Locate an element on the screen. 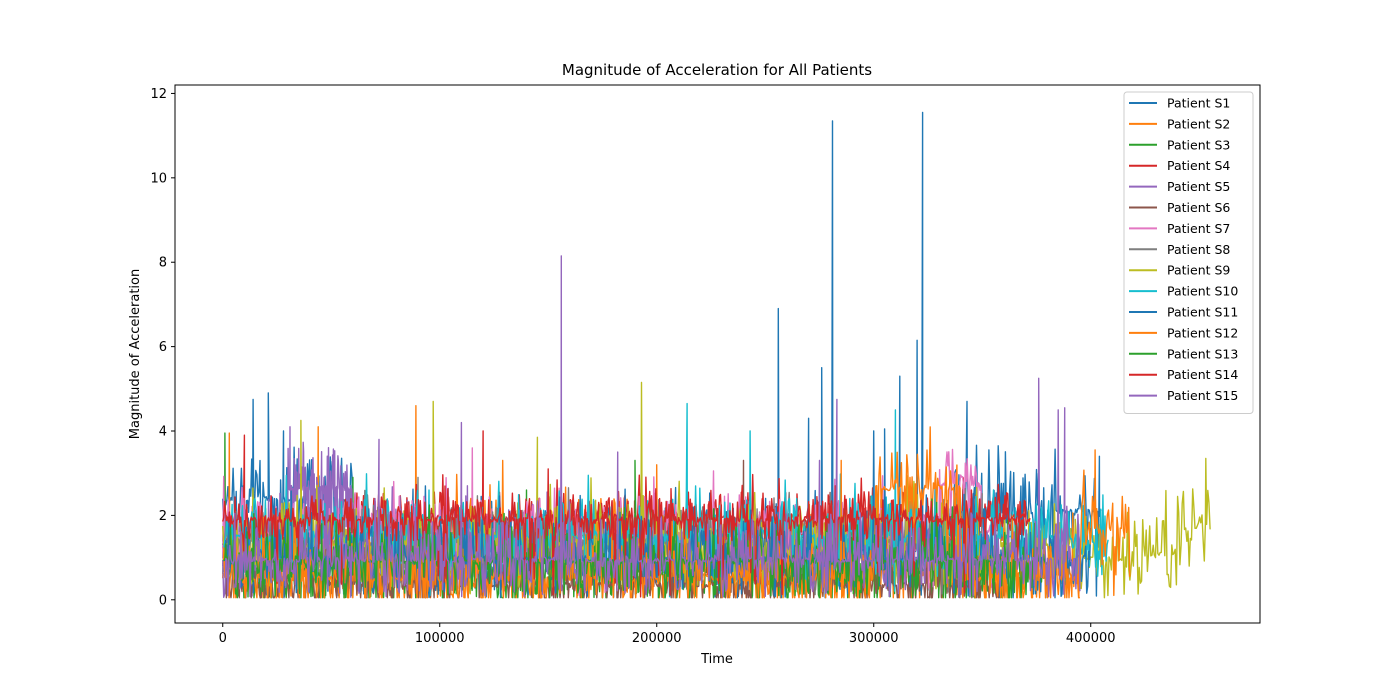  legend-label: Patient S3 is located at coordinates (1198, 144).